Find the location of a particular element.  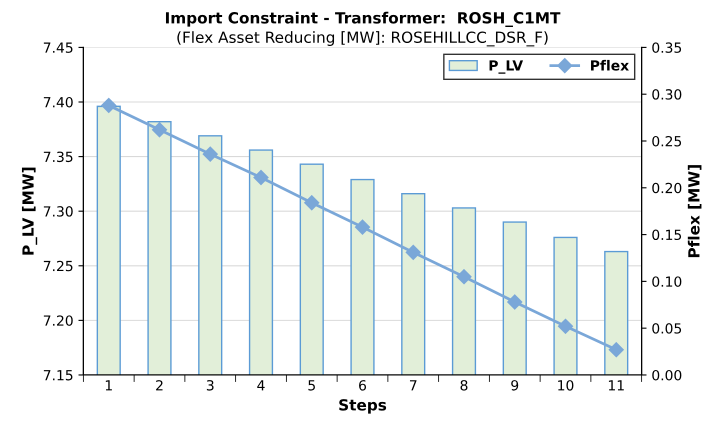

x-tick-label: 9 is located at coordinates (514, 385).